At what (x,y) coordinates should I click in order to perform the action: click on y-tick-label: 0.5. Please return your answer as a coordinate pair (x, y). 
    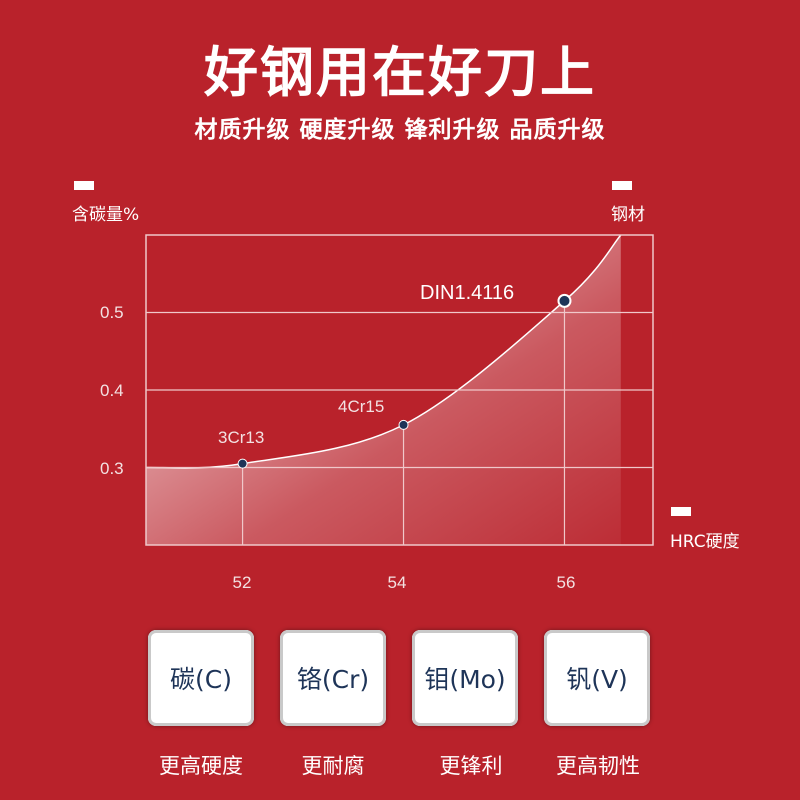
    Looking at the image, I should click on (112, 312).